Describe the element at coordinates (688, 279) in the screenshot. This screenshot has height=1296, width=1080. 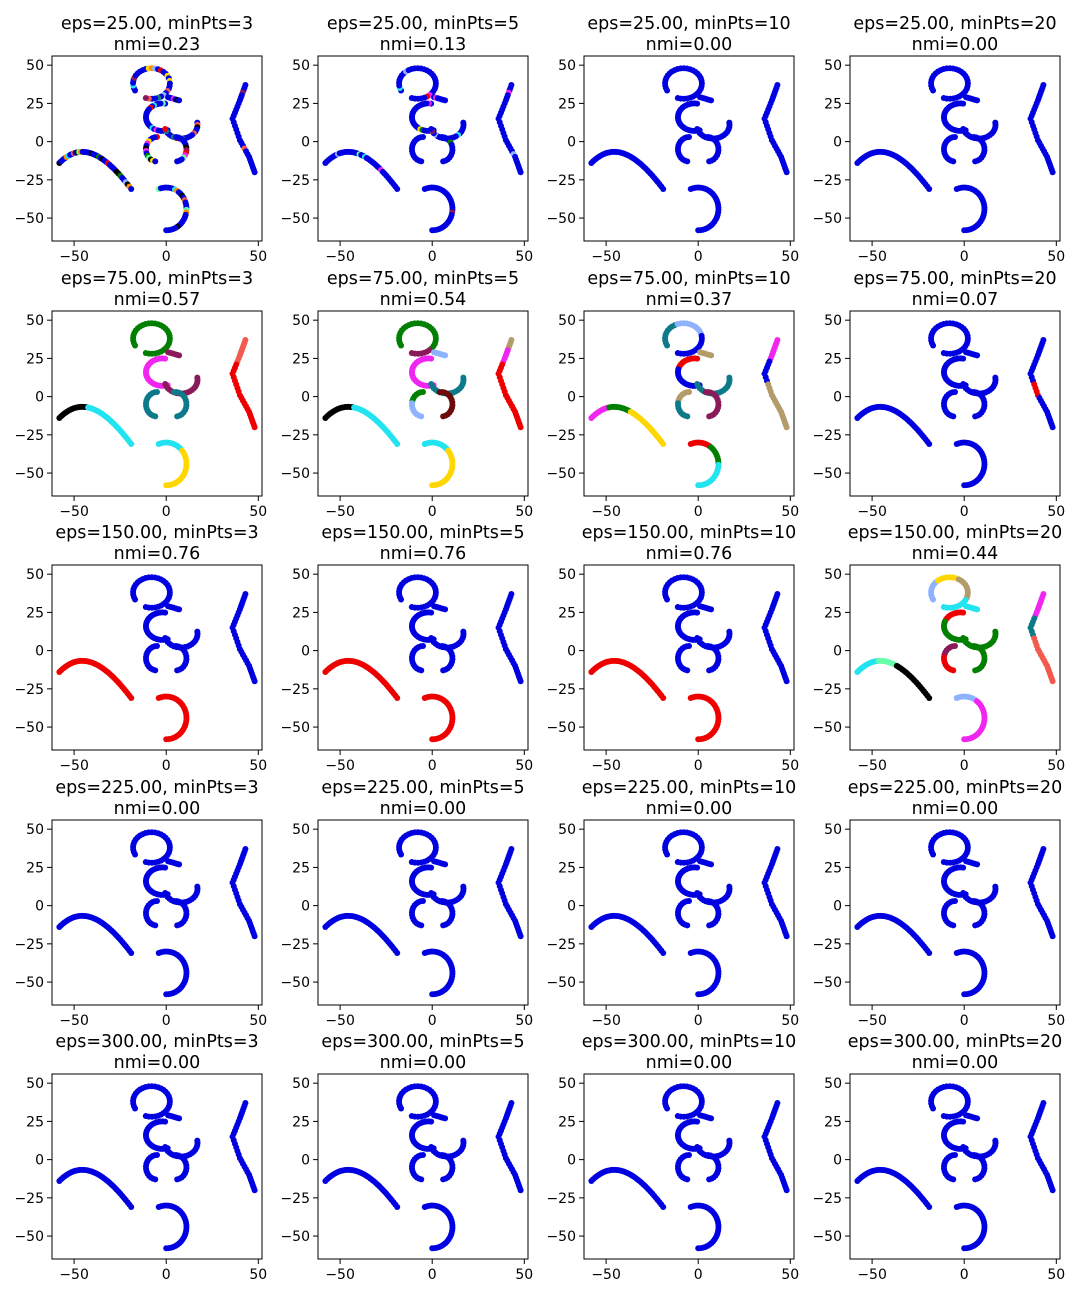
I see `subplot-title: eps=75.00, minPts=10` at that location.